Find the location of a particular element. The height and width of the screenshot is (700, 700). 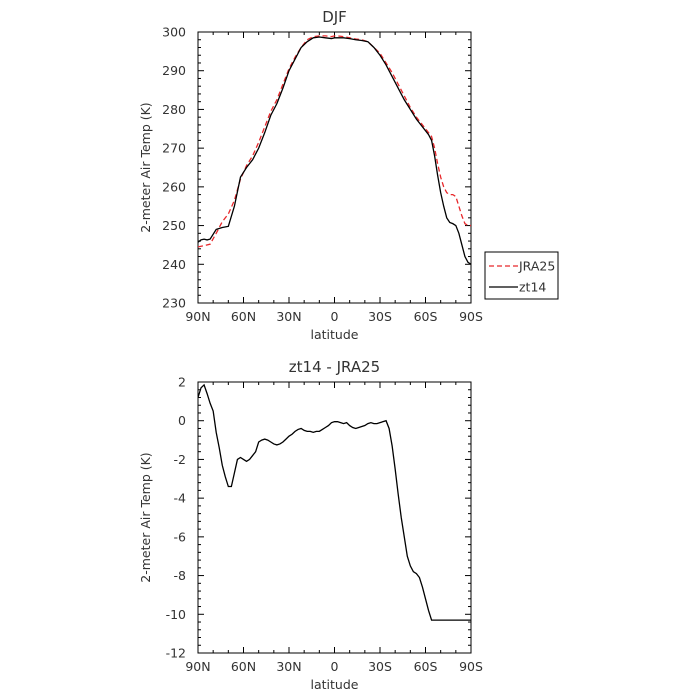

y-tick-label: 0 is located at coordinates (182, 420).